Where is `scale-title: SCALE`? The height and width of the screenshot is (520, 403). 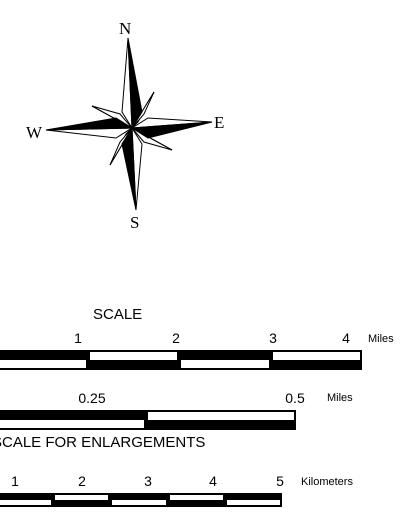
scale-title: SCALE is located at coordinates (118, 314).